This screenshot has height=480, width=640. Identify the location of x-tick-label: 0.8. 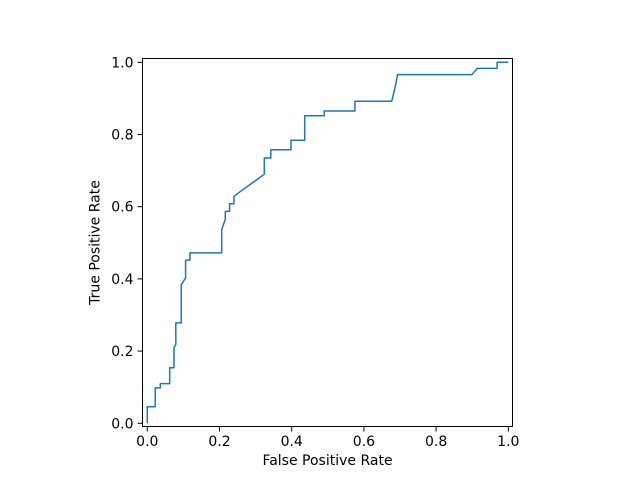
(436, 442).